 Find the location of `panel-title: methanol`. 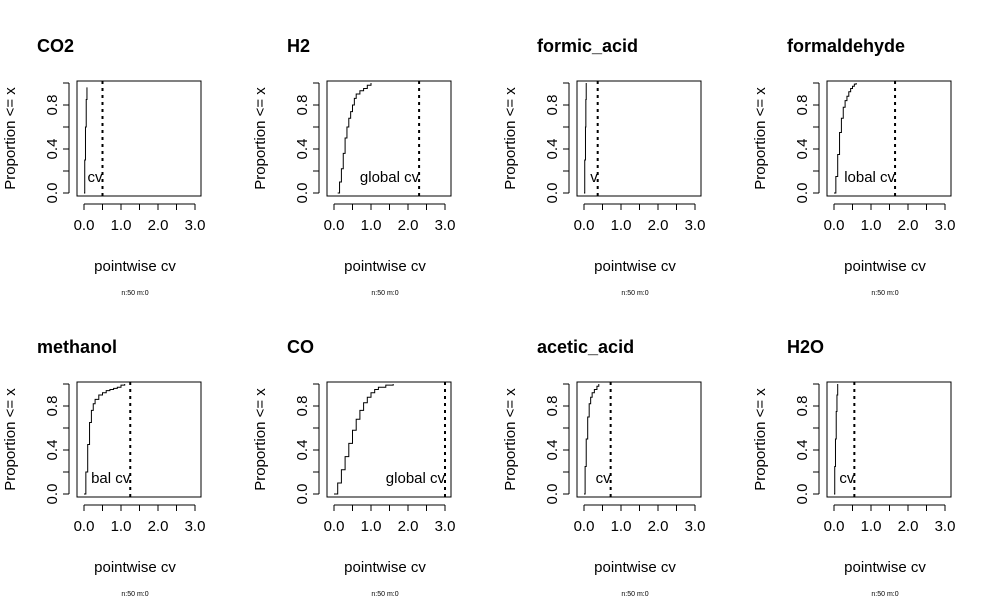

panel-title: methanol is located at coordinates (77, 347).